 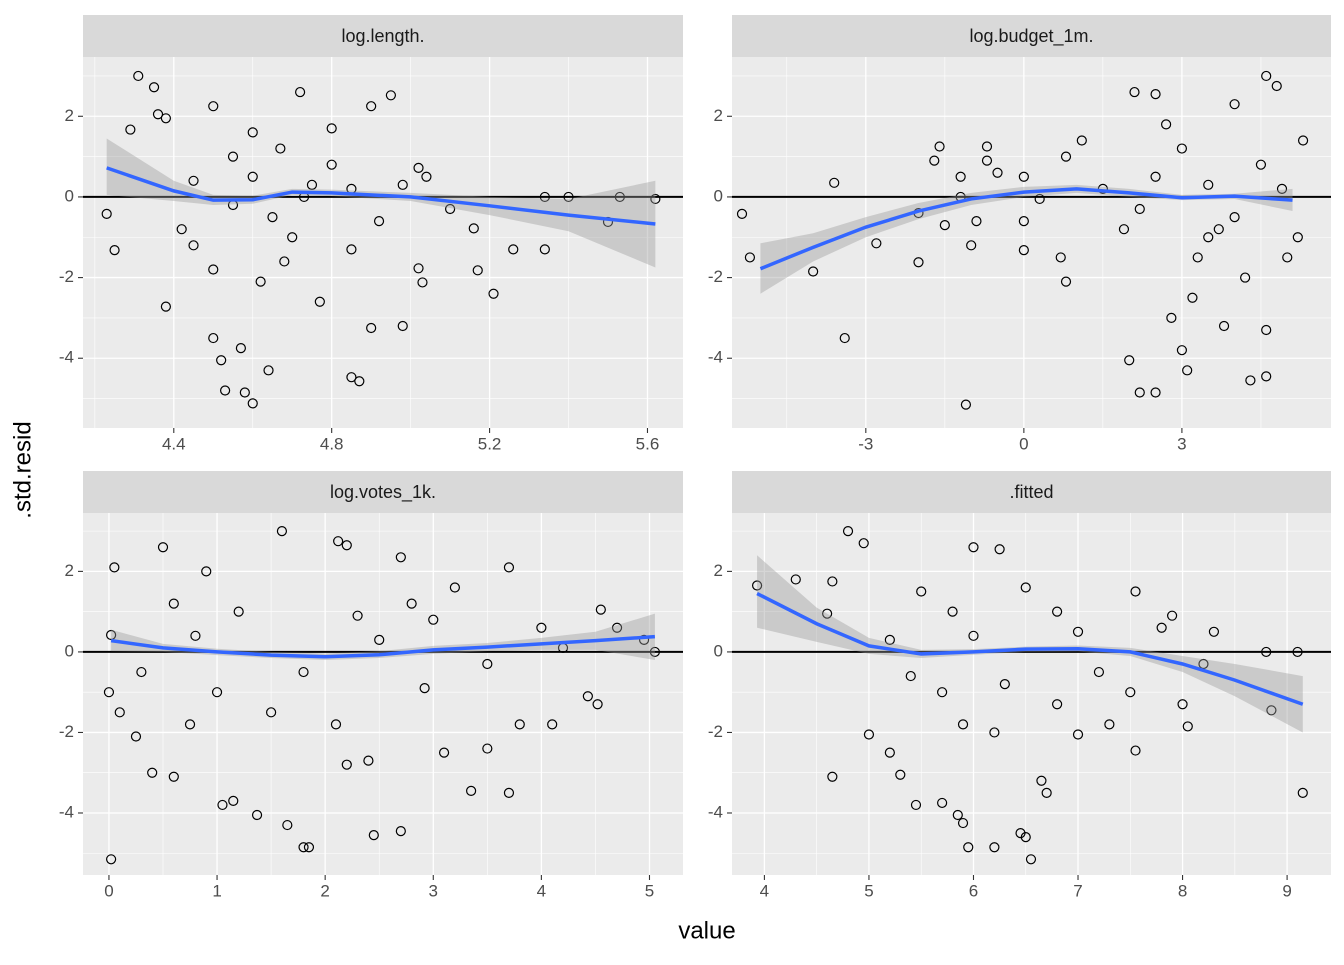 I want to click on x-tick-label: 5, so click(x=868, y=890).